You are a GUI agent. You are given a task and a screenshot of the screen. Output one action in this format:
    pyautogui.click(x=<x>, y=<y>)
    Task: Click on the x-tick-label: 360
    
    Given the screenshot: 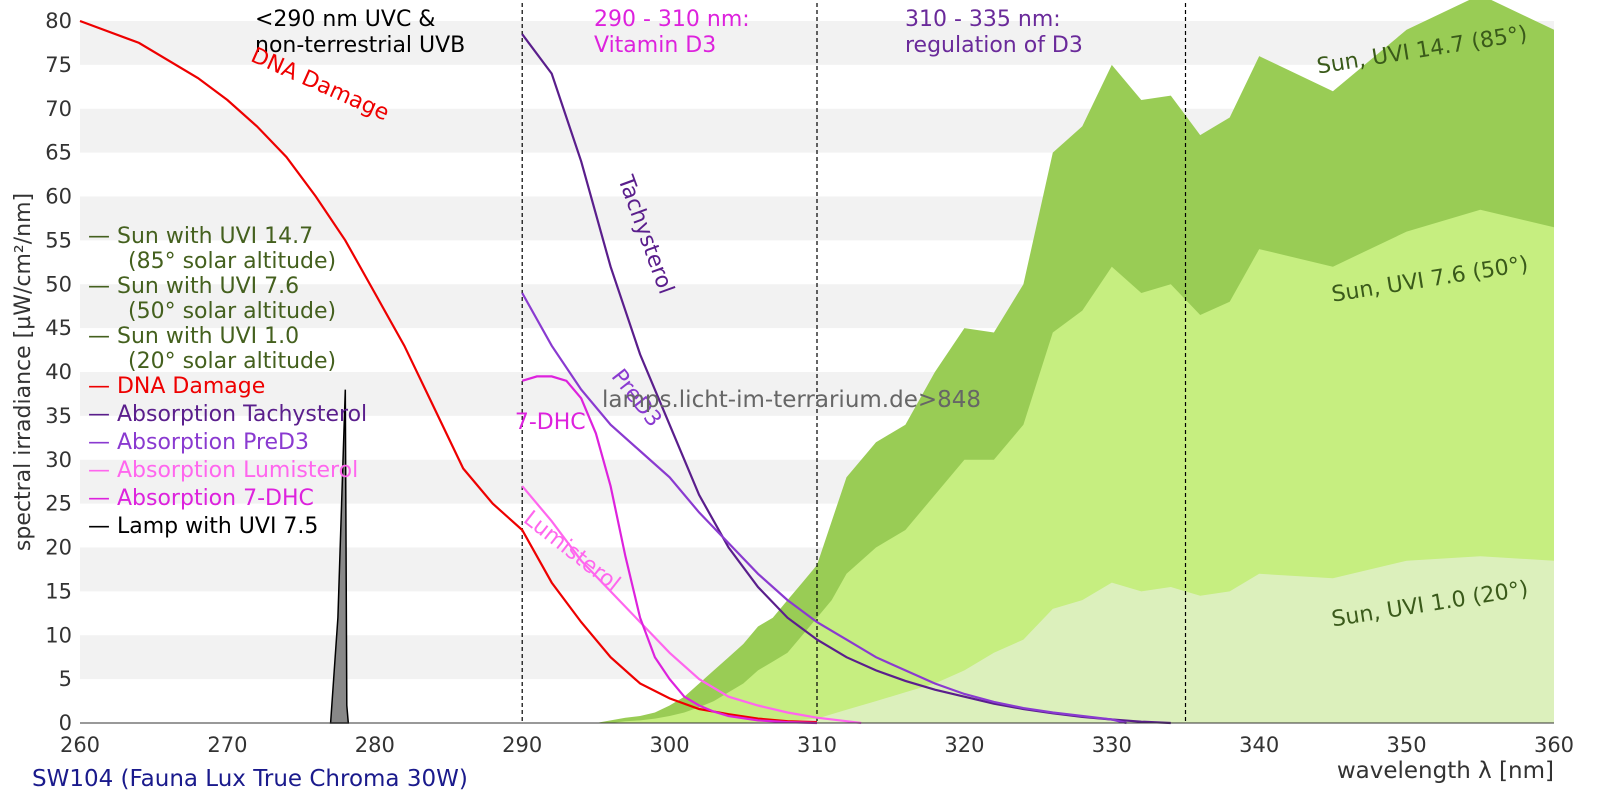 What is the action you would take?
    pyautogui.click(x=1554, y=745)
    